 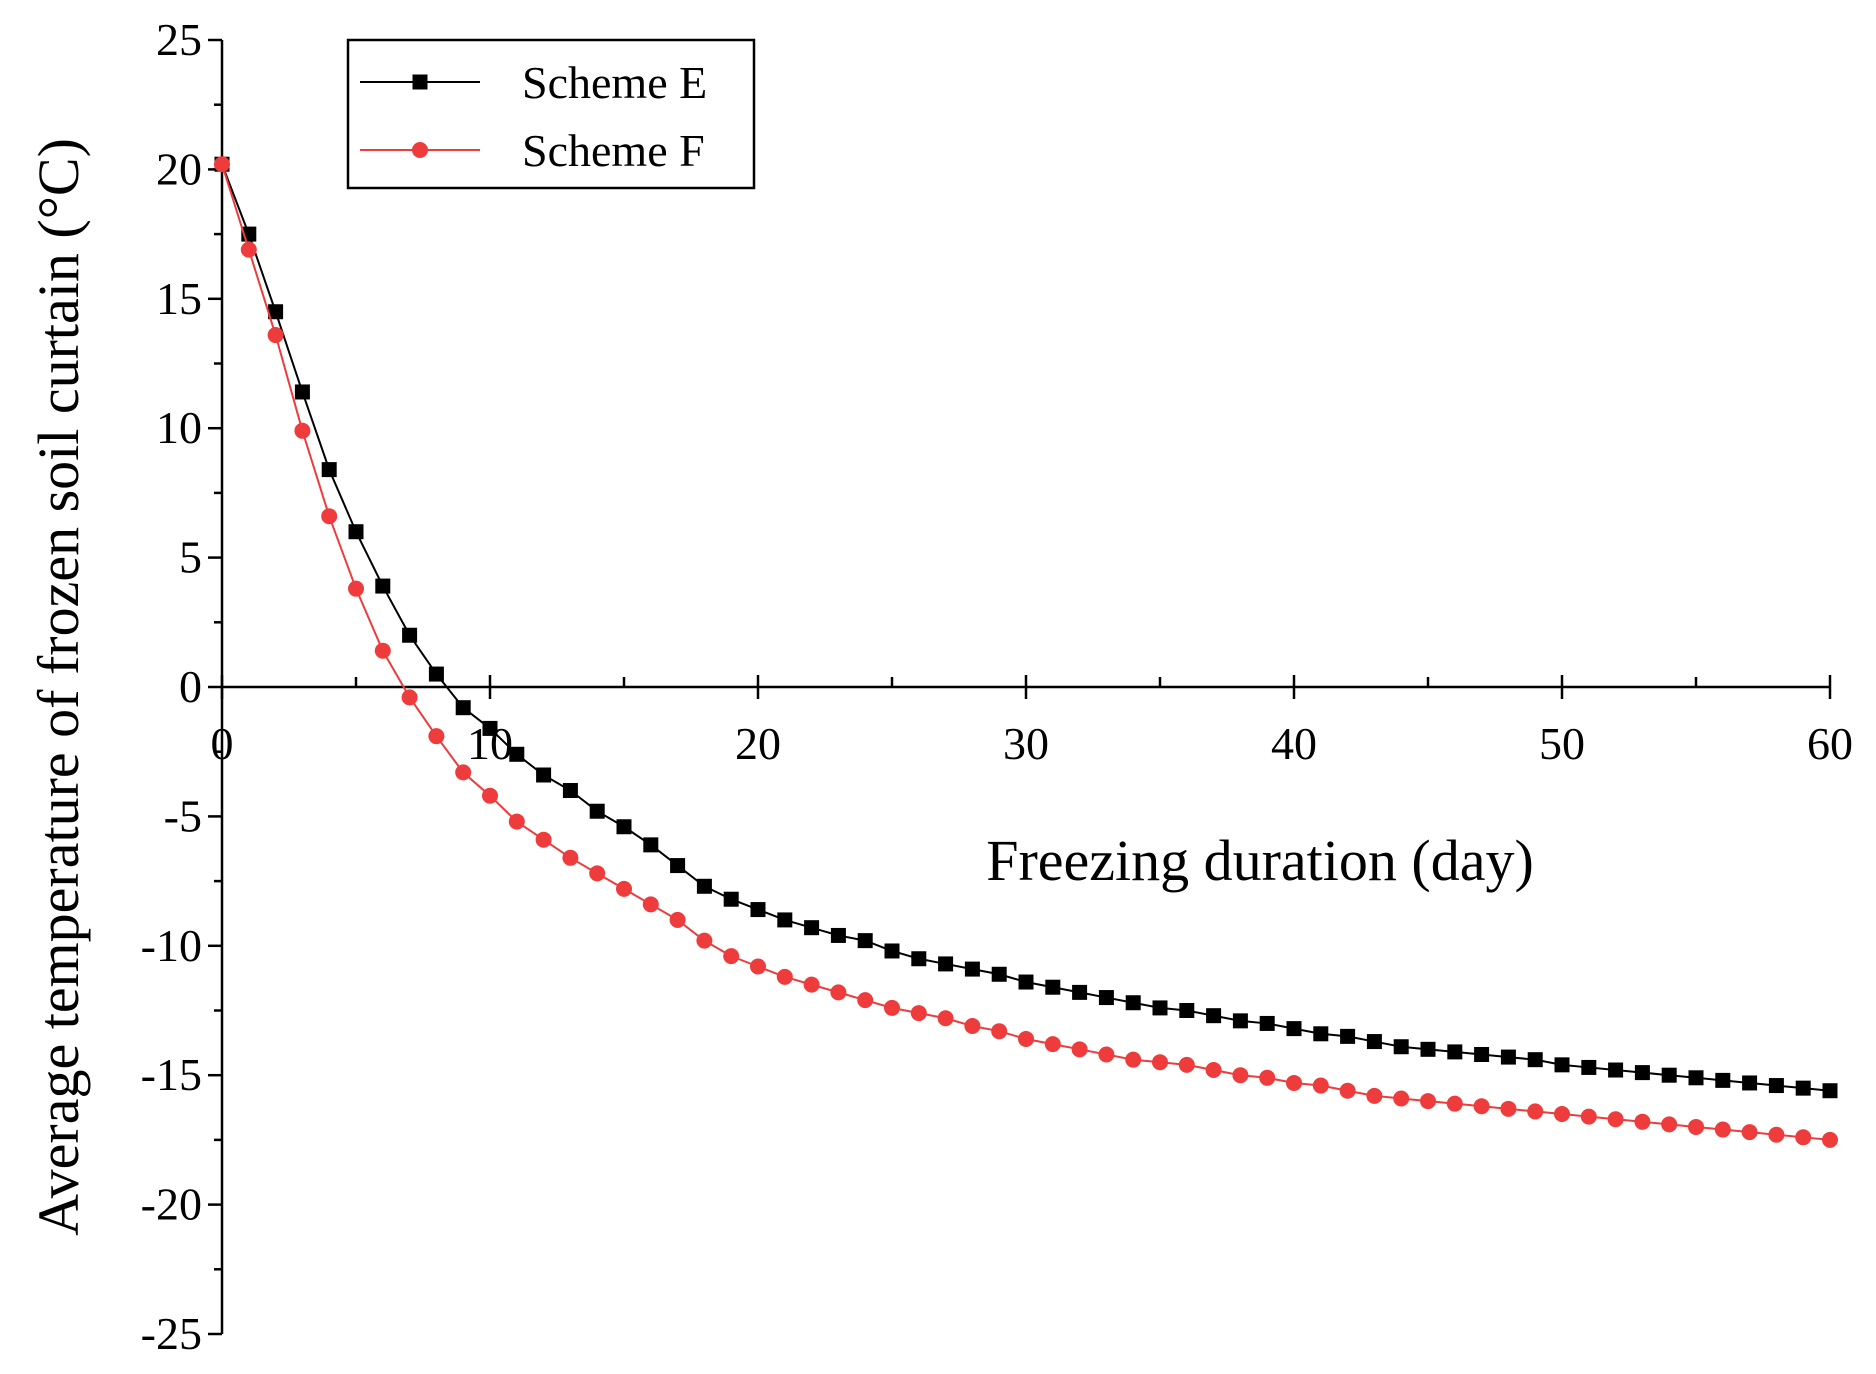 I want to click on x-tick-label: 50, so click(x=1562, y=743).